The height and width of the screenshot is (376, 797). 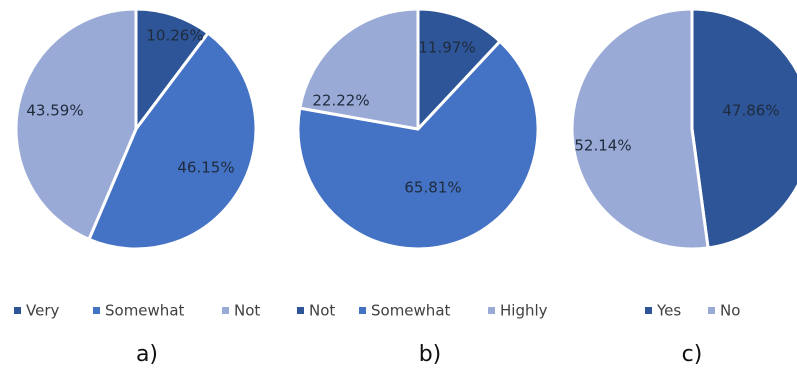 I want to click on legend-label: Very, so click(x=42, y=311).